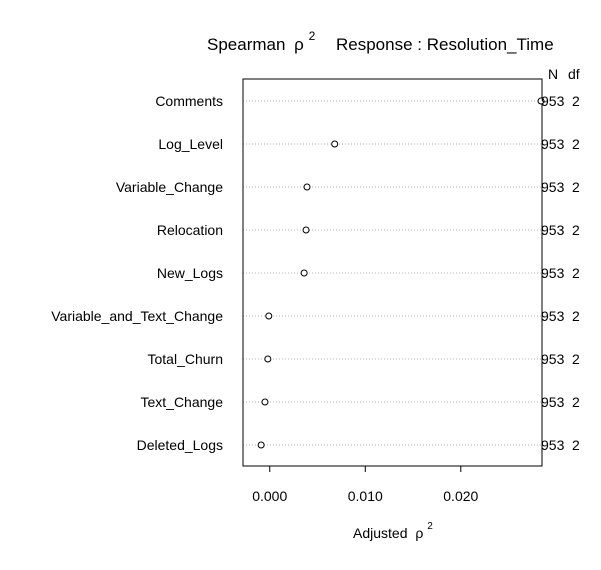  I want to click on x-axis-label: Adjusted ρ 2, so click(393, 531).